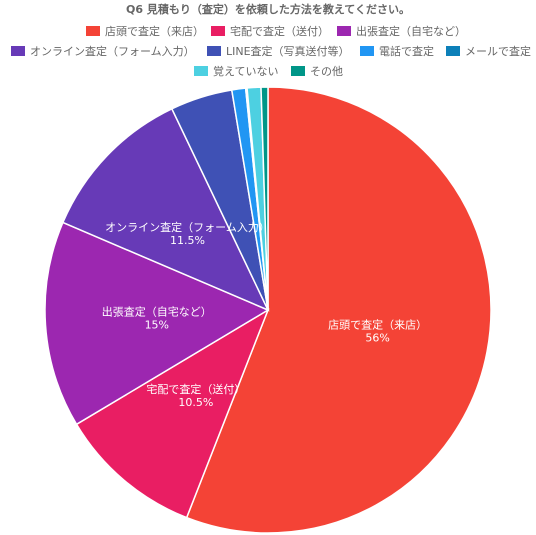 This screenshot has height=535, width=536. I want to click on legend-label: LINE査定（写真送付等）, so click(288, 51).